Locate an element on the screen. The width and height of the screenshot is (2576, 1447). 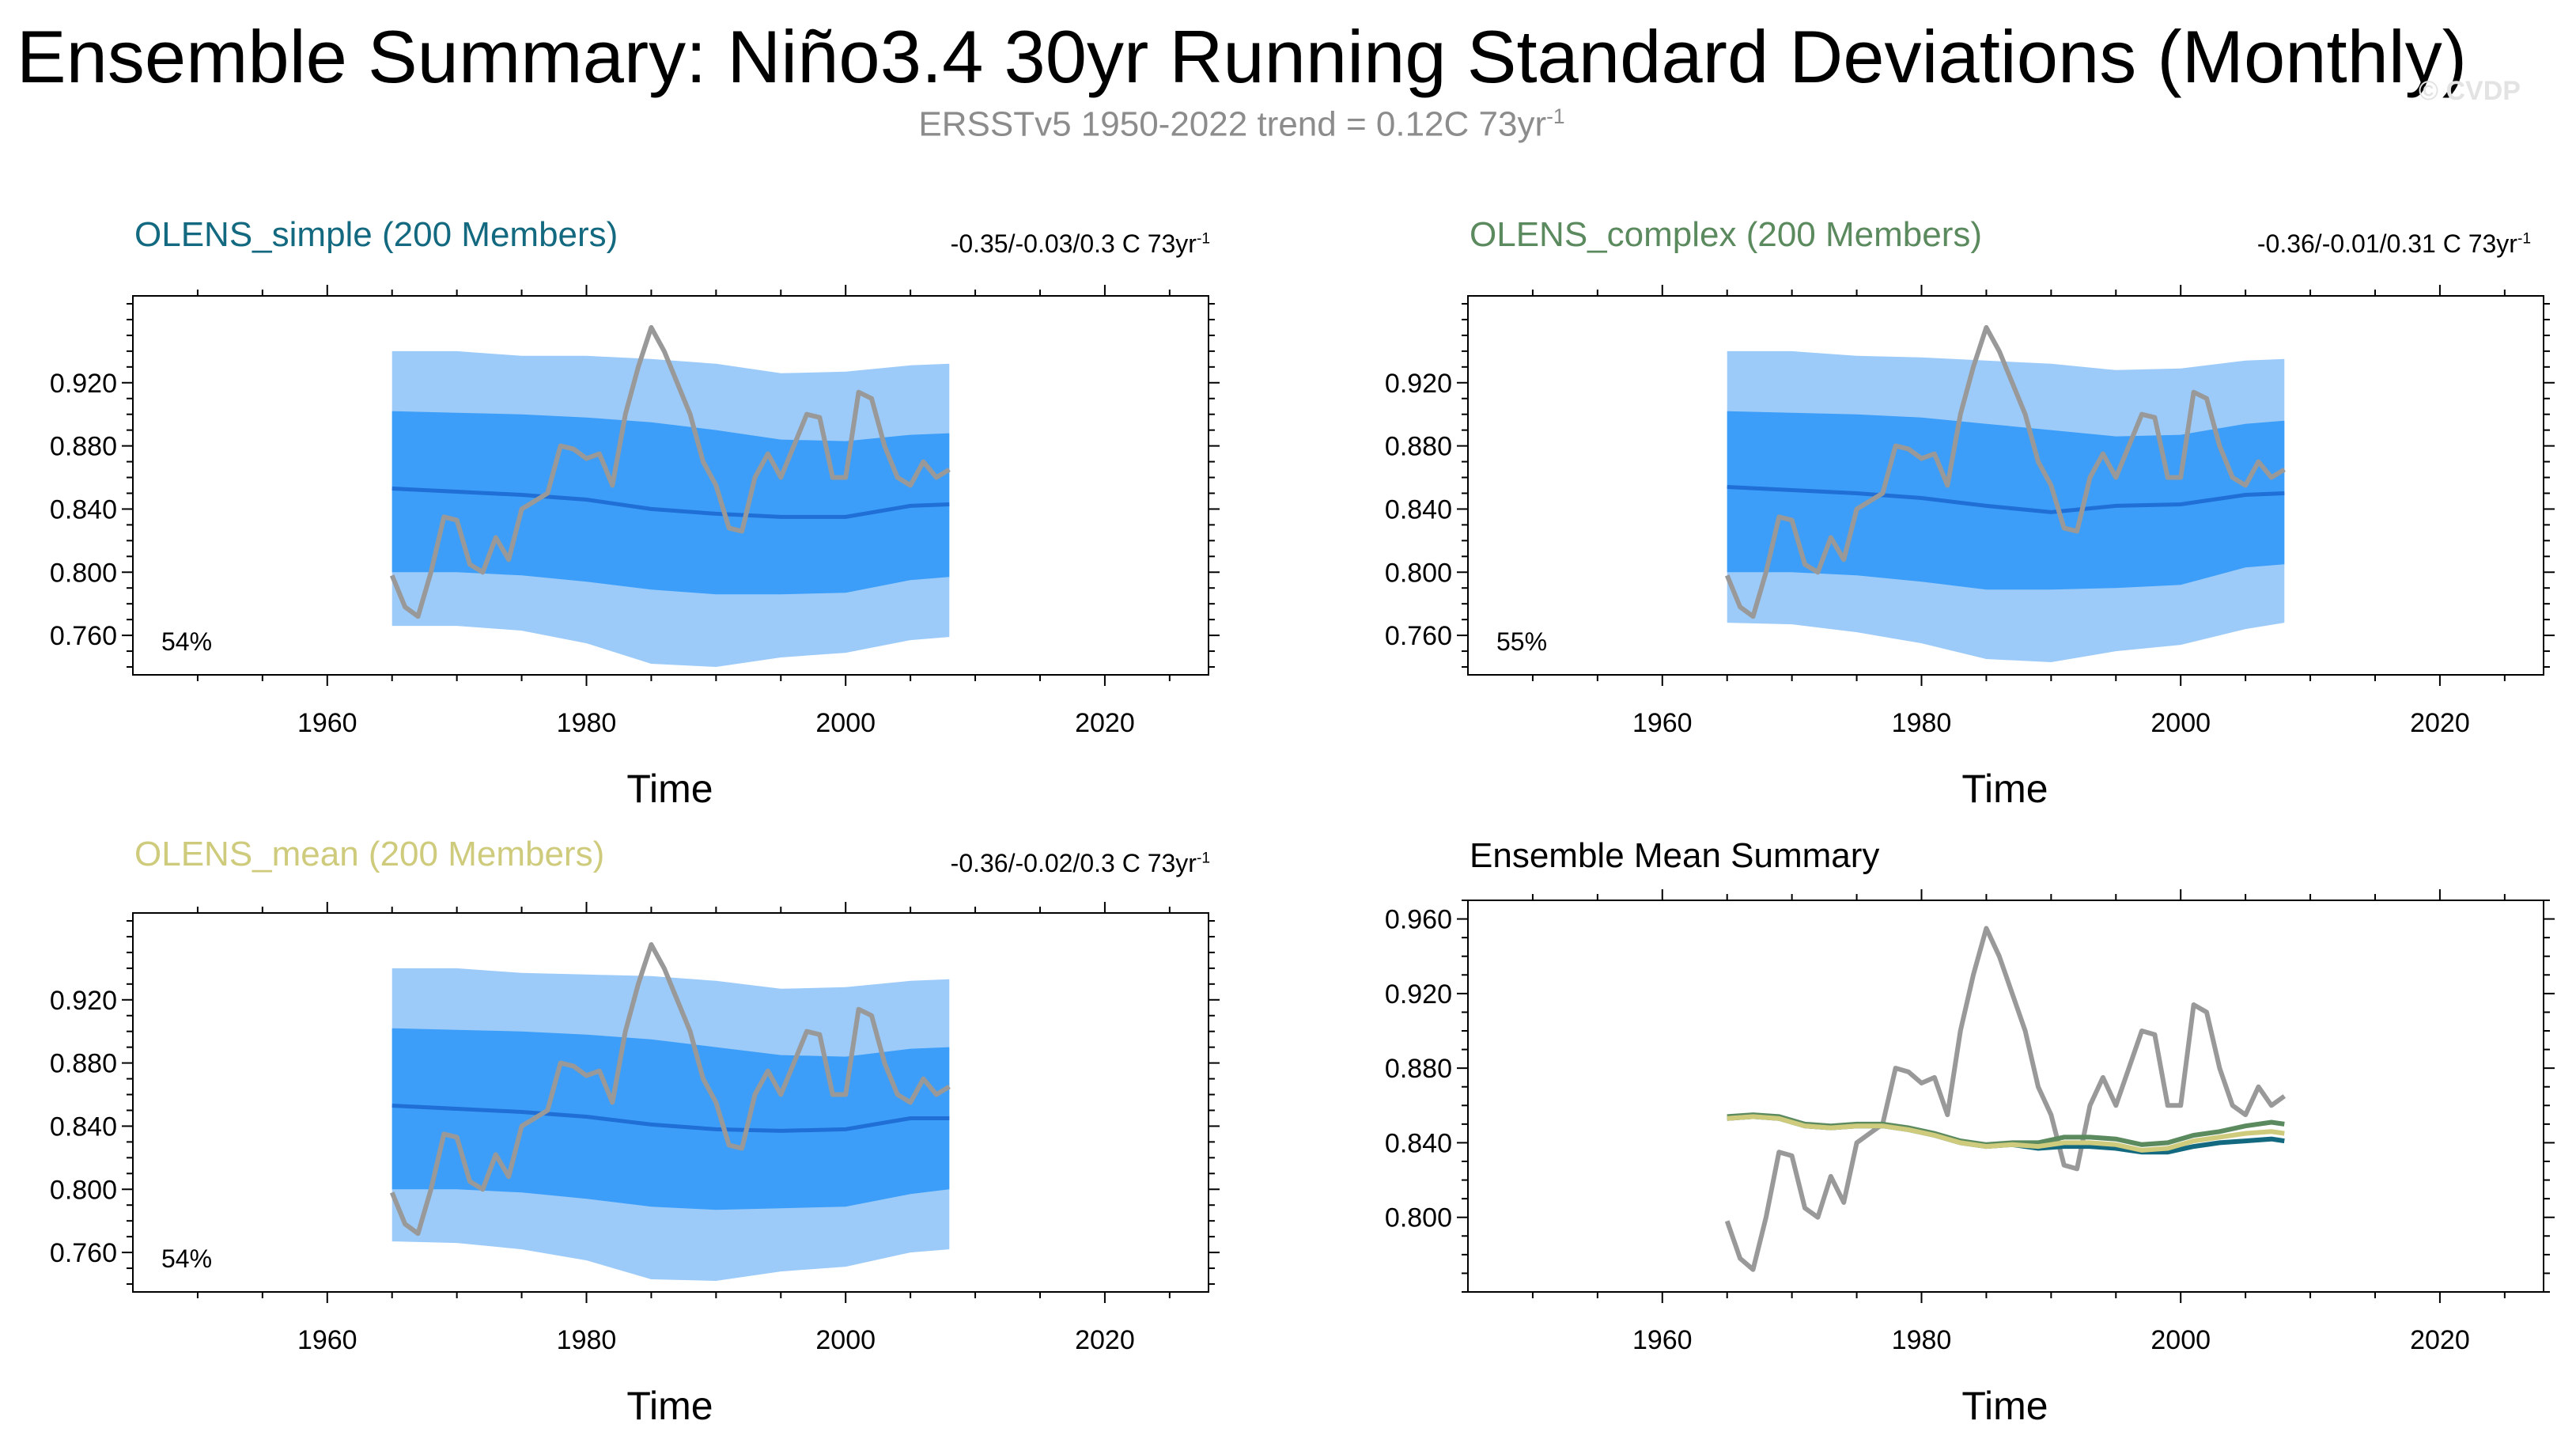
panel-stats-olens-complex: -0.36/-0.01/0.31 C 73yr-1 is located at coordinates (2369, 244).